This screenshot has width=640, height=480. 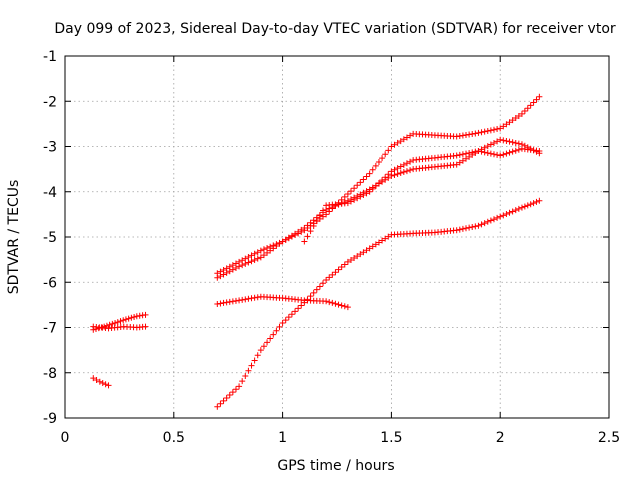 I want to click on y-tick-label: -4, so click(x=50, y=193).